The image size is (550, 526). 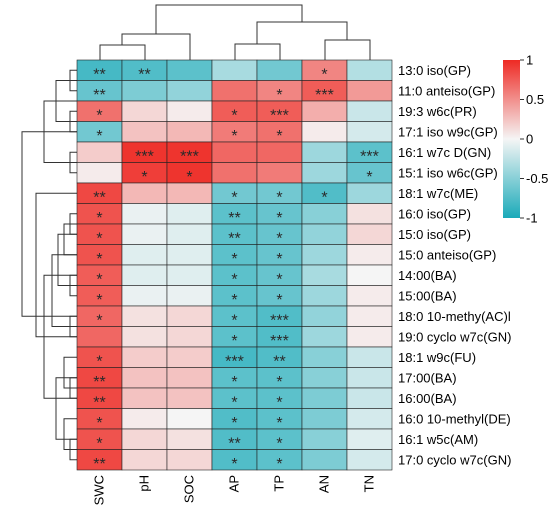 What do you see at coordinates (454, 418) in the screenshot?
I see `row-label: 16:0 10-methyl(DE)` at bounding box center [454, 418].